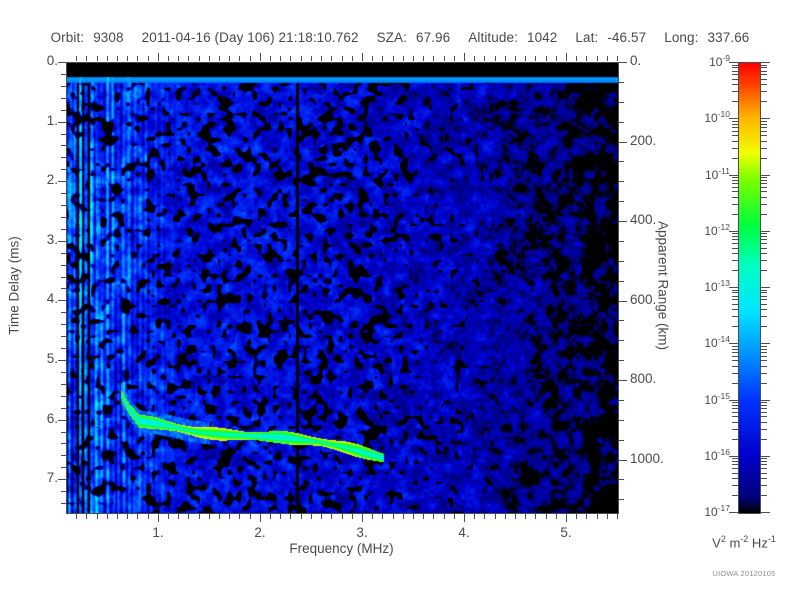 Image resolution: width=800 pixels, height=600 pixels. I want to click on y-axis-right-tick-label: 200., so click(643, 140).